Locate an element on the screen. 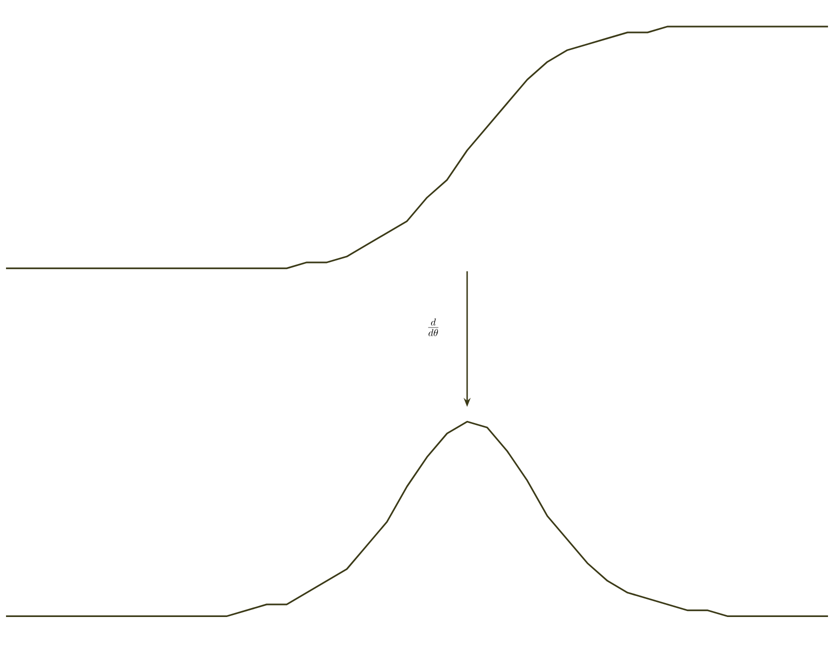 The height and width of the screenshot is (665, 834). annotation: $\frac{d}{d\theta}$ is located at coordinates (433, 327).